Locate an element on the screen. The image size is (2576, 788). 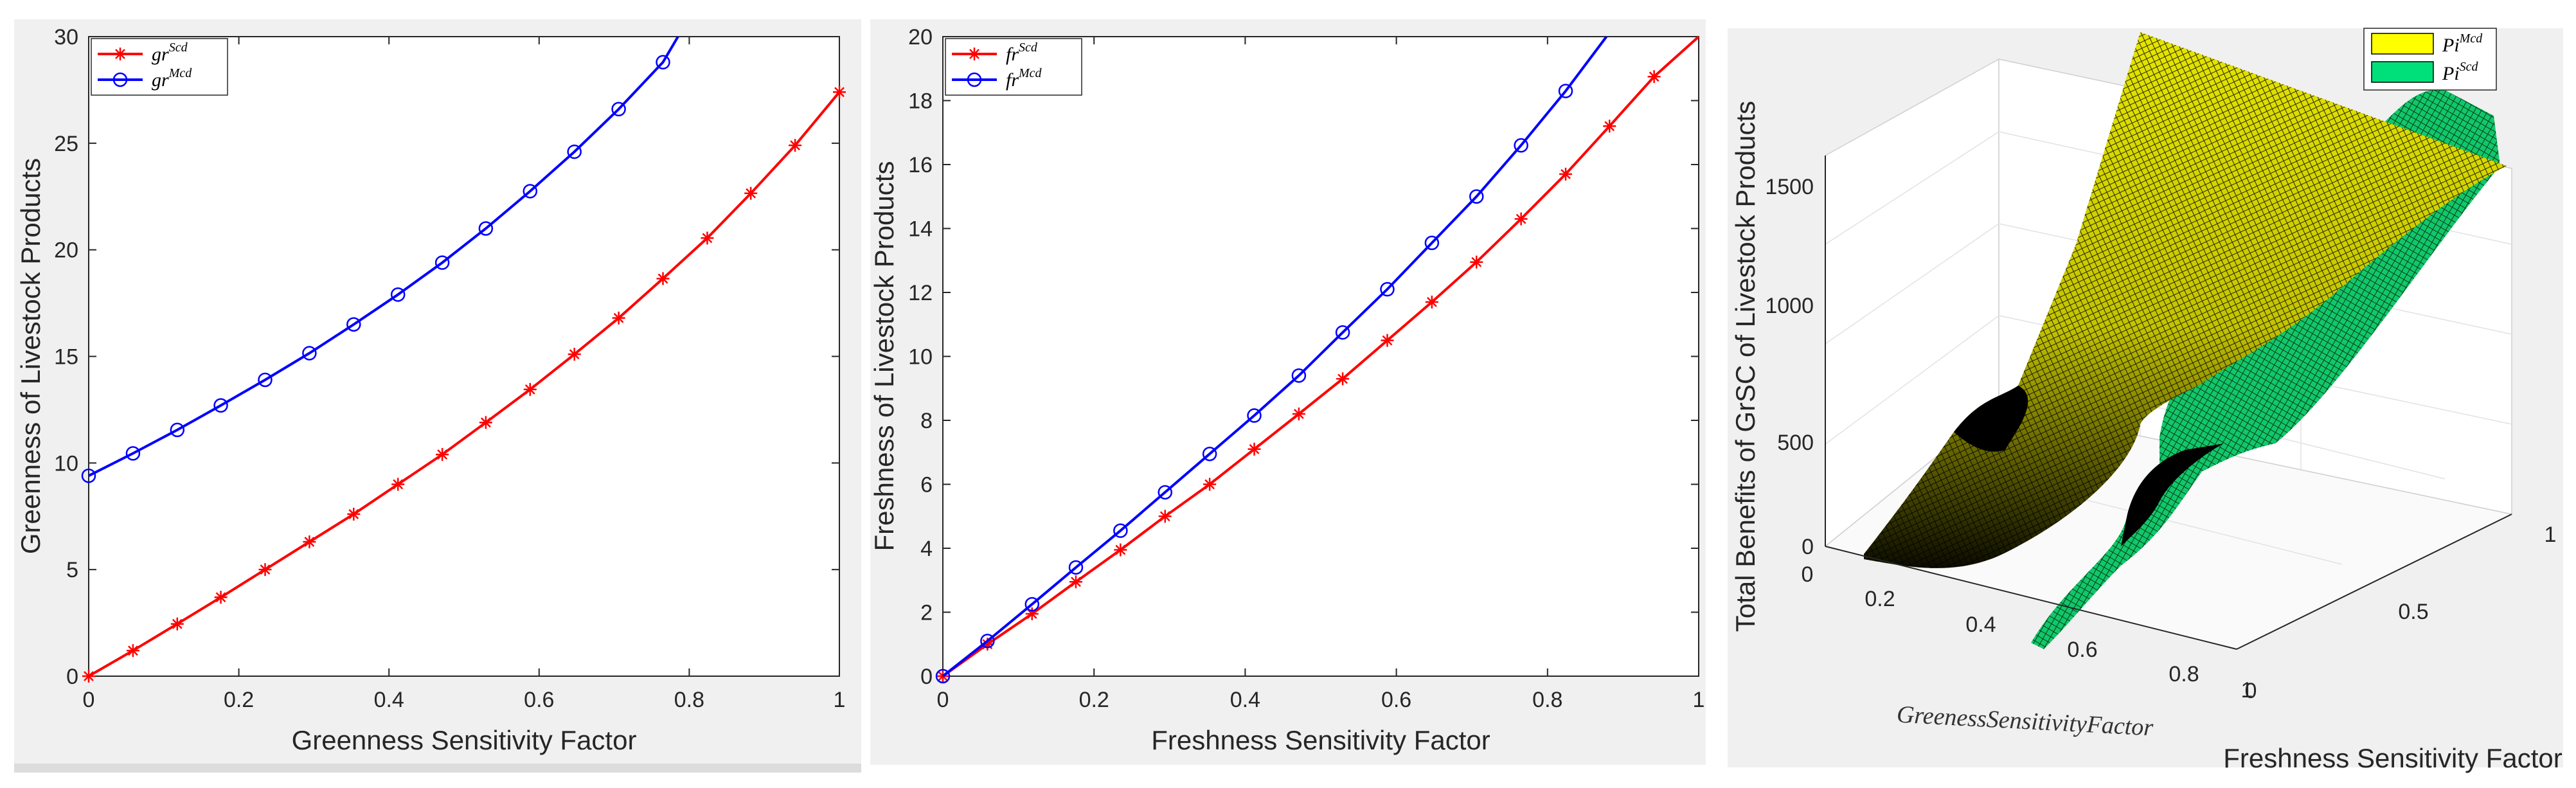
y-tick-label: 2 is located at coordinates (926, 613).